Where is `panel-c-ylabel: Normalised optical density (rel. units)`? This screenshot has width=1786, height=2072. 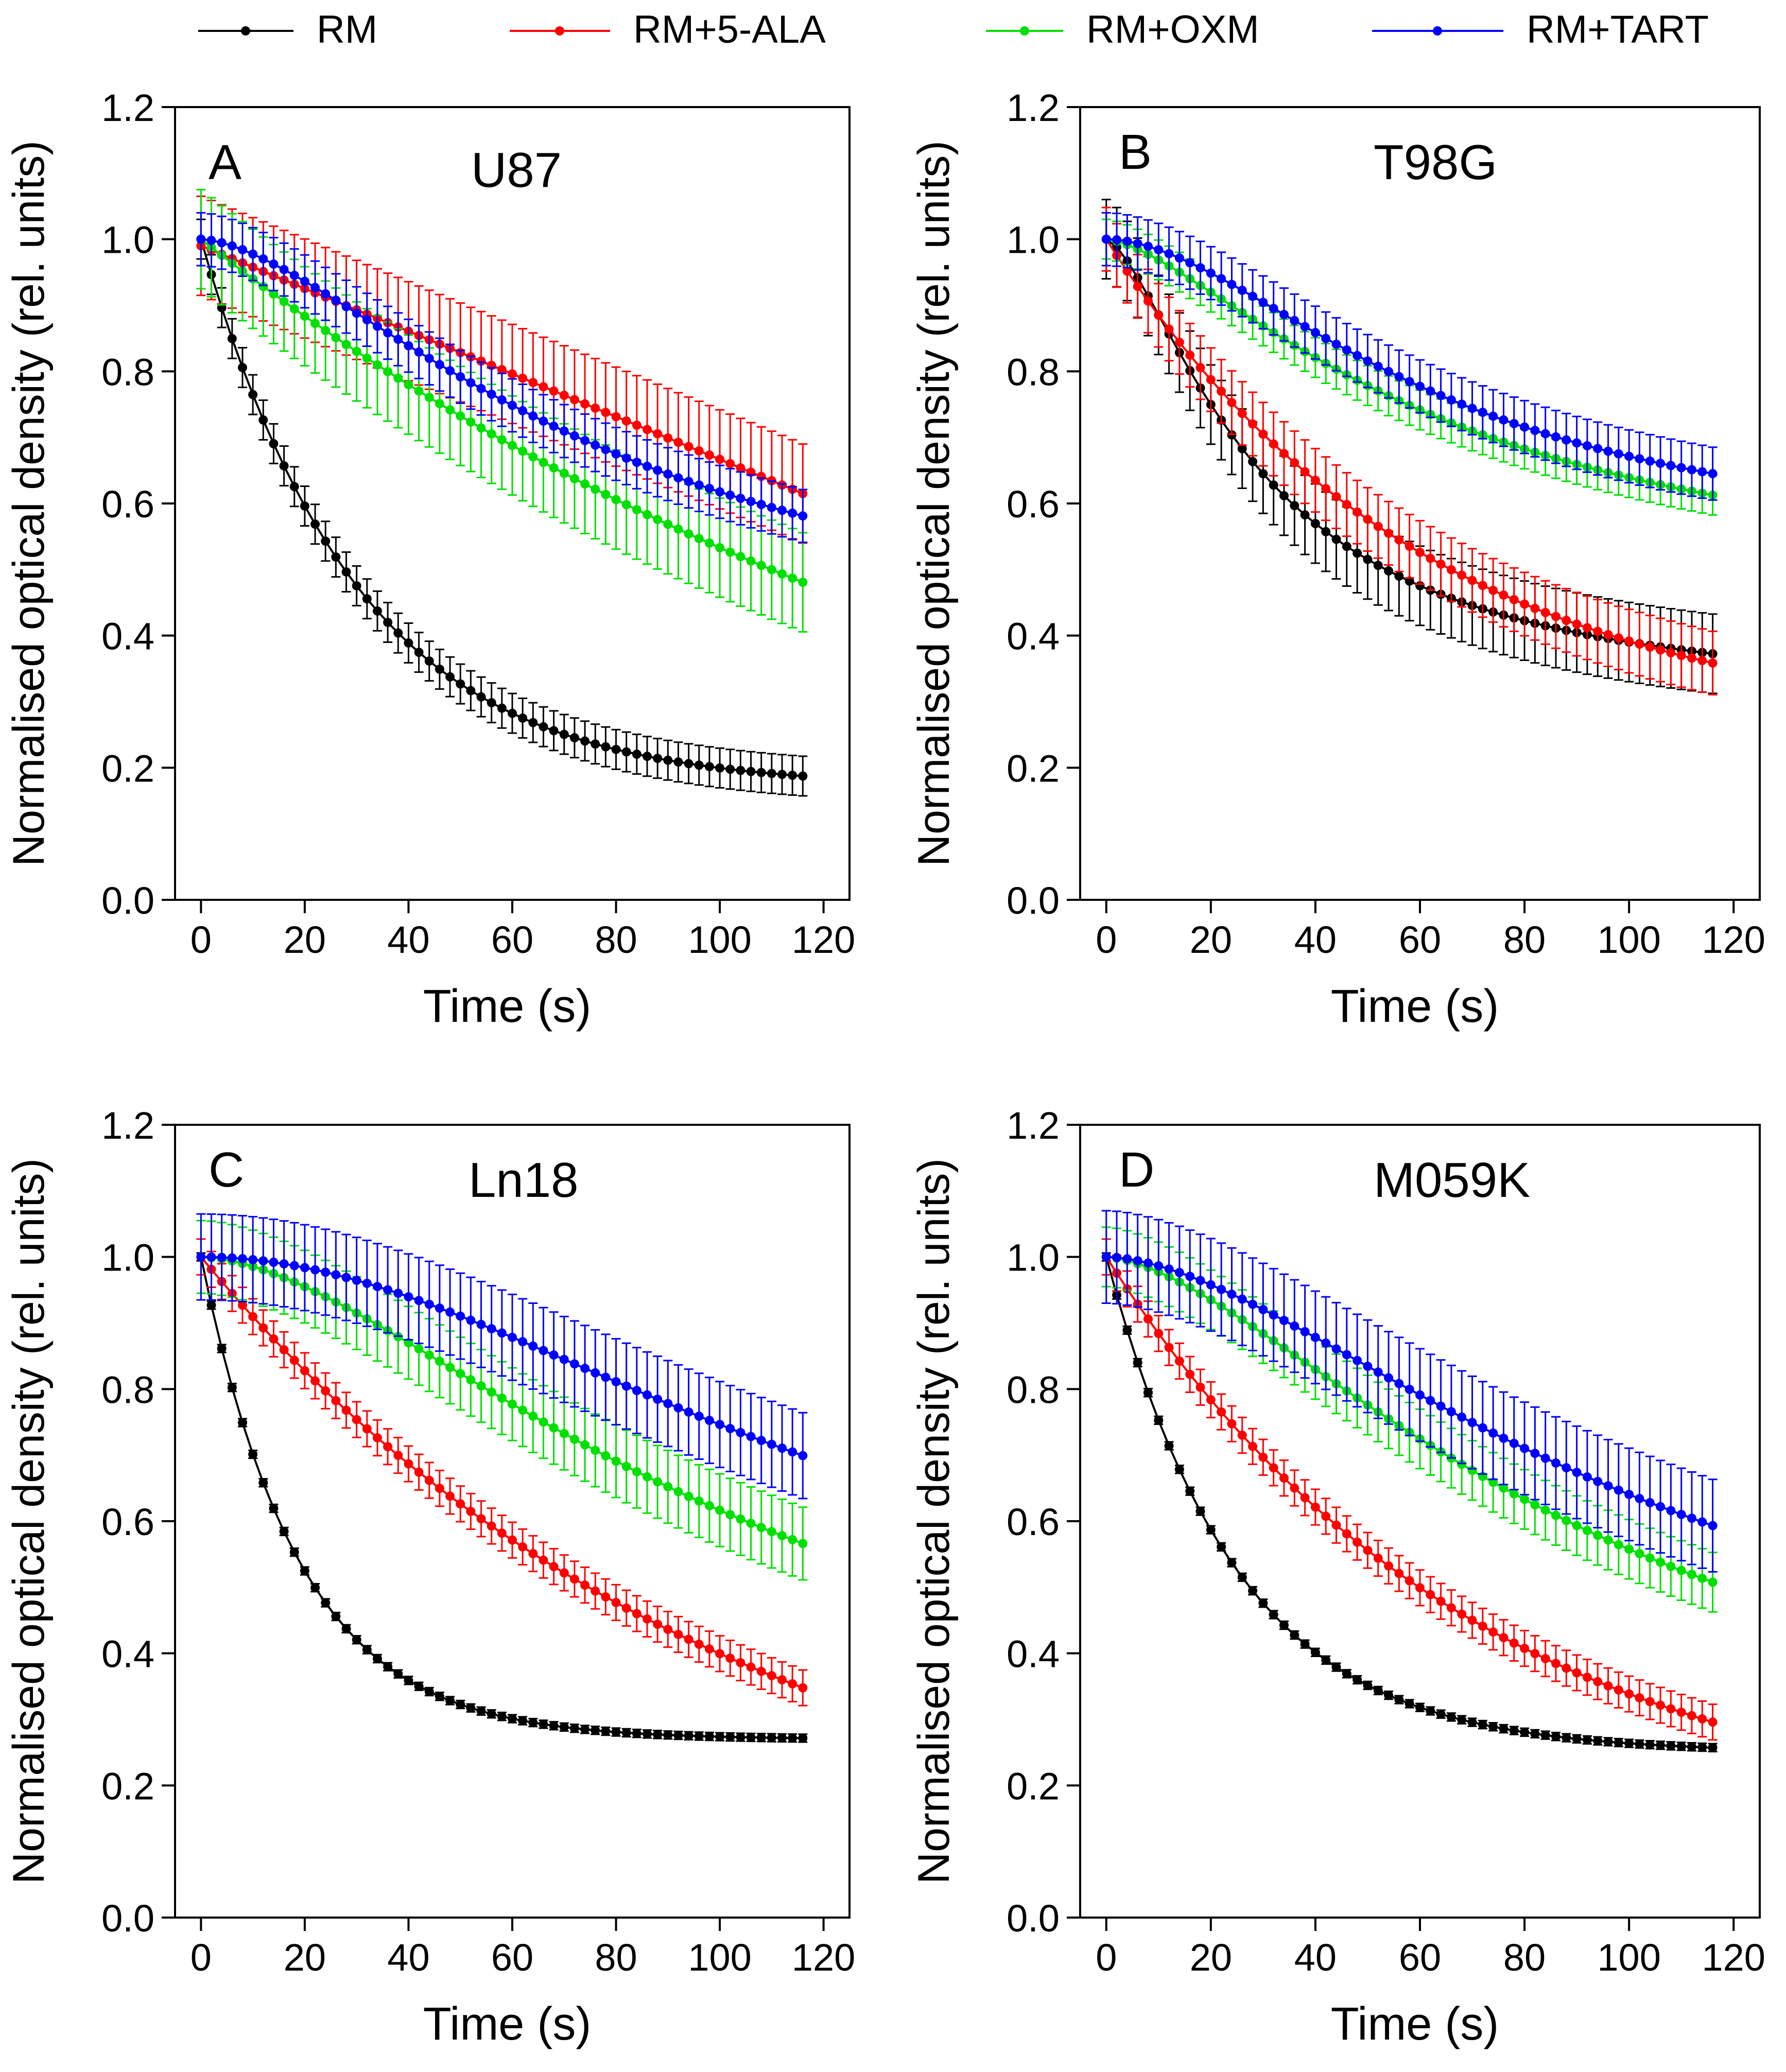 panel-c-ylabel: Normalised optical density (rel. units) is located at coordinates (29, 1521).